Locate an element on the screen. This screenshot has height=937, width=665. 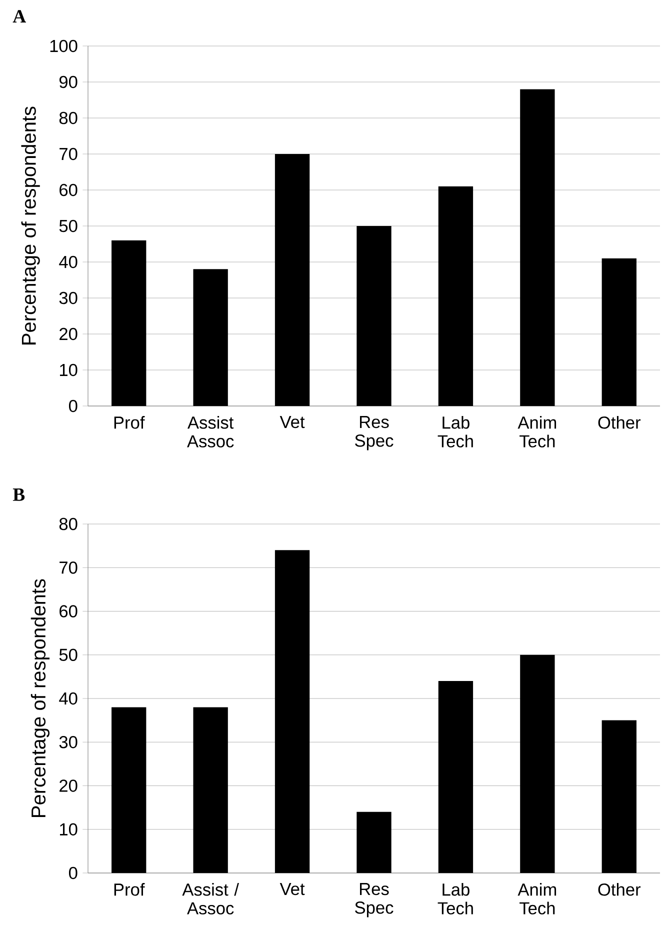
x-tick-label: Assist Assoc is located at coordinates (210, 432).